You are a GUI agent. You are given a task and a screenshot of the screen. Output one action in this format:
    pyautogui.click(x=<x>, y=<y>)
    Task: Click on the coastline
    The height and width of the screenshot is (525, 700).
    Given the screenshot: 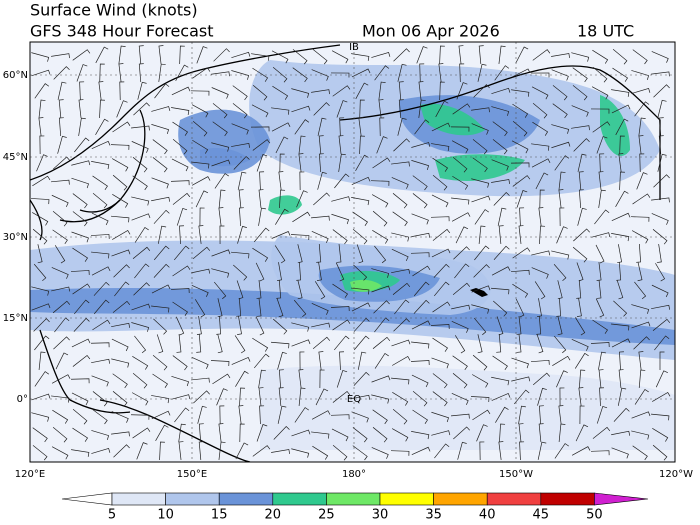 What is the action you would take?
    pyautogui.click(x=100, y=206)
    